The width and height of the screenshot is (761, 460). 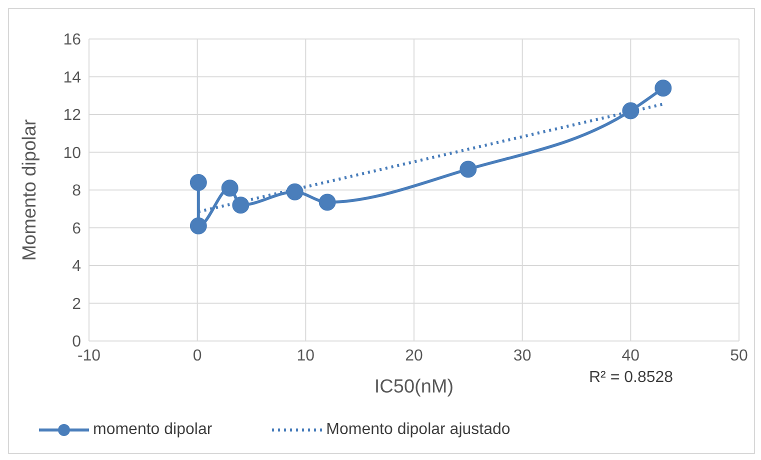 I want to click on y-tick-label: 16, so click(x=72, y=40).